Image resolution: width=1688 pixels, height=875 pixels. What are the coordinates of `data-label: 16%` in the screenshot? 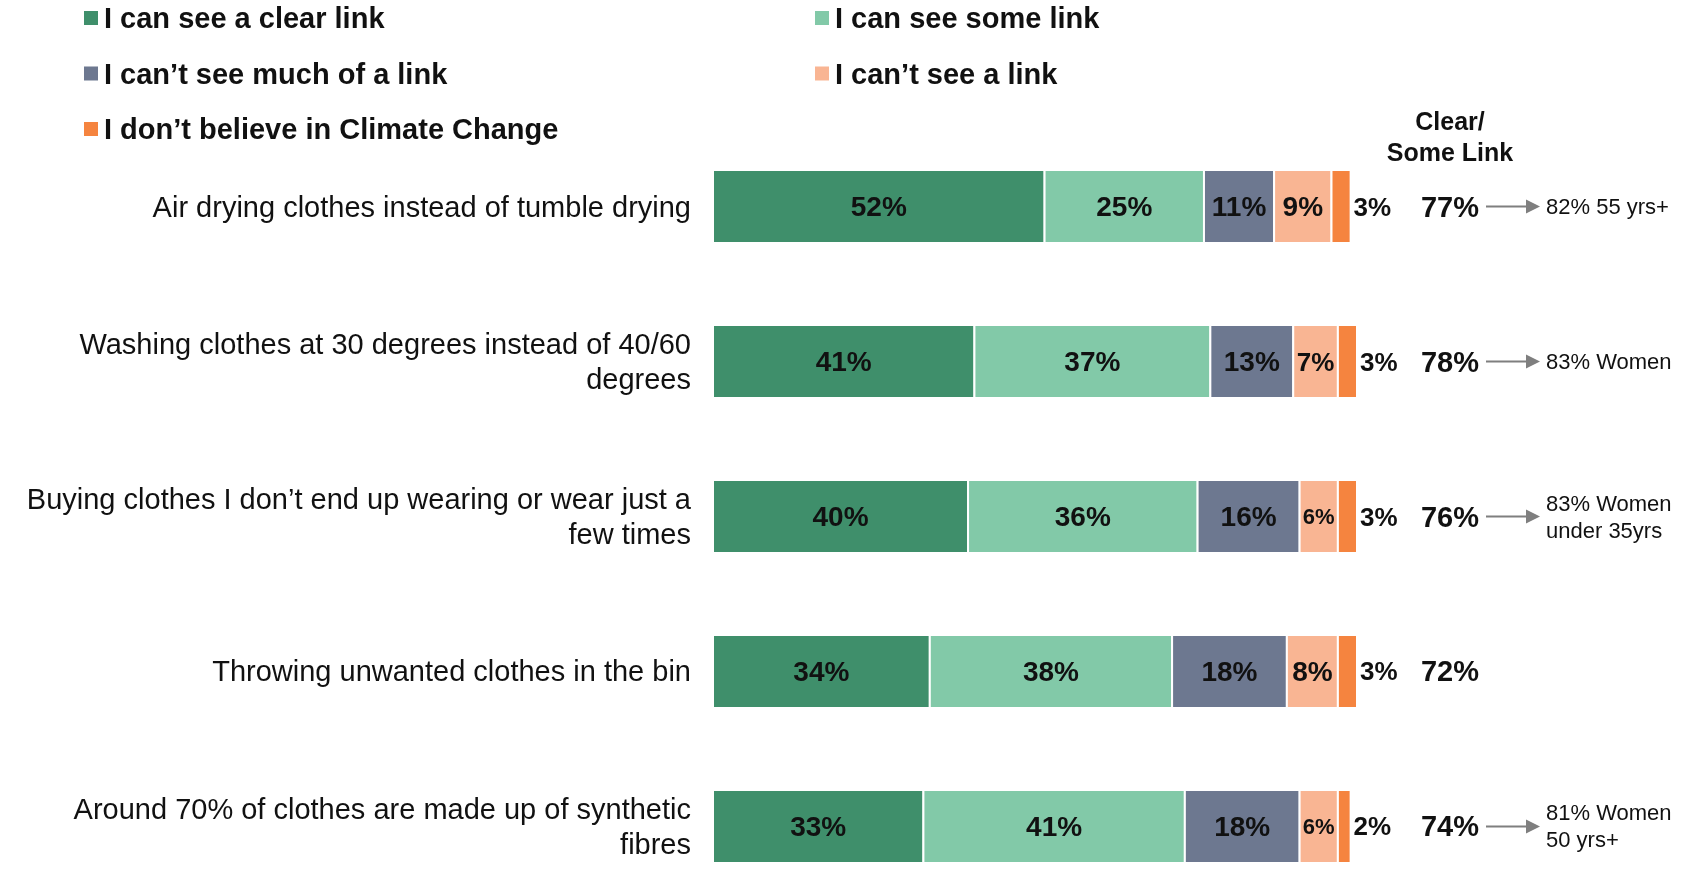 It's located at (1248, 516).